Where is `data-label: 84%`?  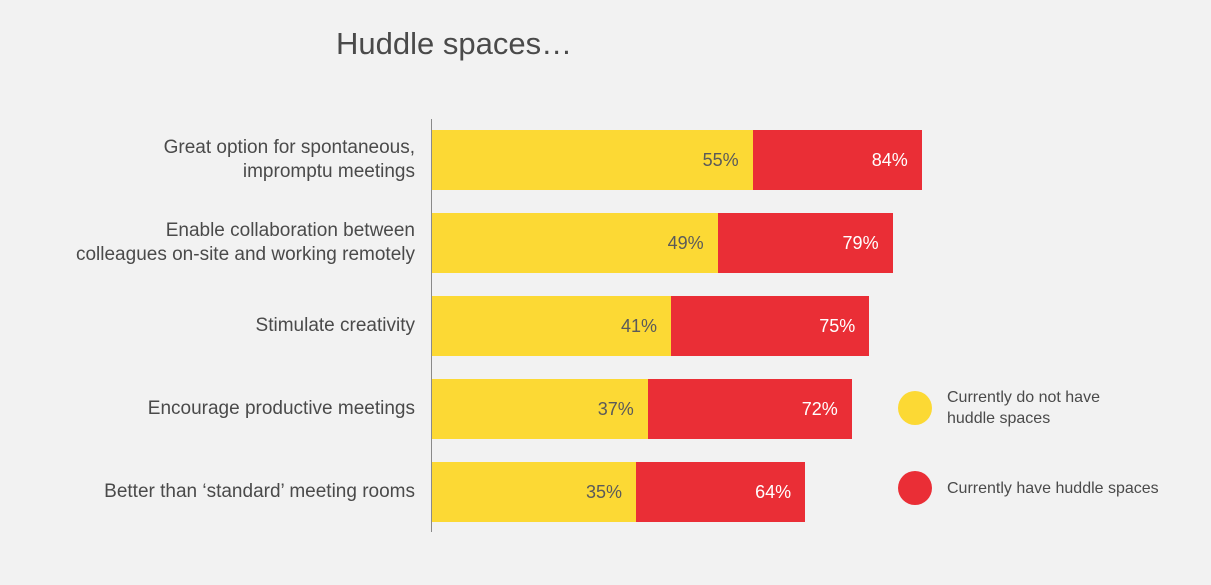
data-label: 84% is located at coordinates (889, 160).